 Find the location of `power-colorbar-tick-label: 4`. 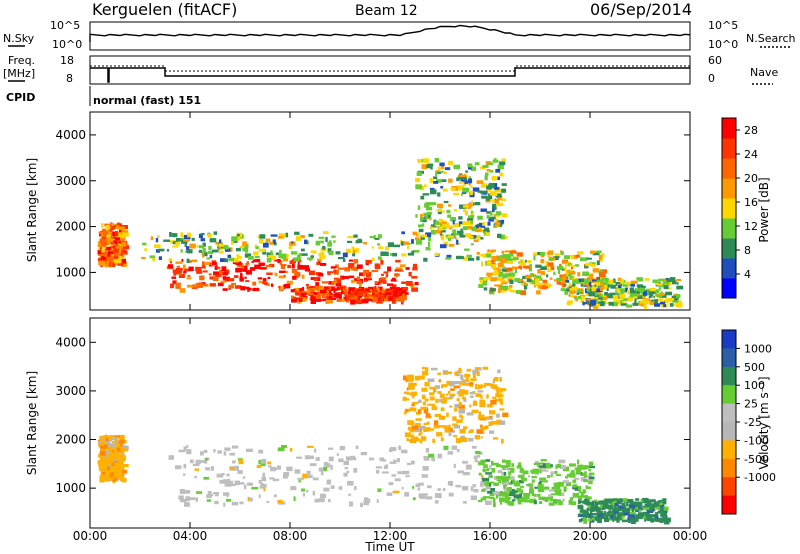

power-colorbar-tick-label: 4 is located at coordinates (747, 274).